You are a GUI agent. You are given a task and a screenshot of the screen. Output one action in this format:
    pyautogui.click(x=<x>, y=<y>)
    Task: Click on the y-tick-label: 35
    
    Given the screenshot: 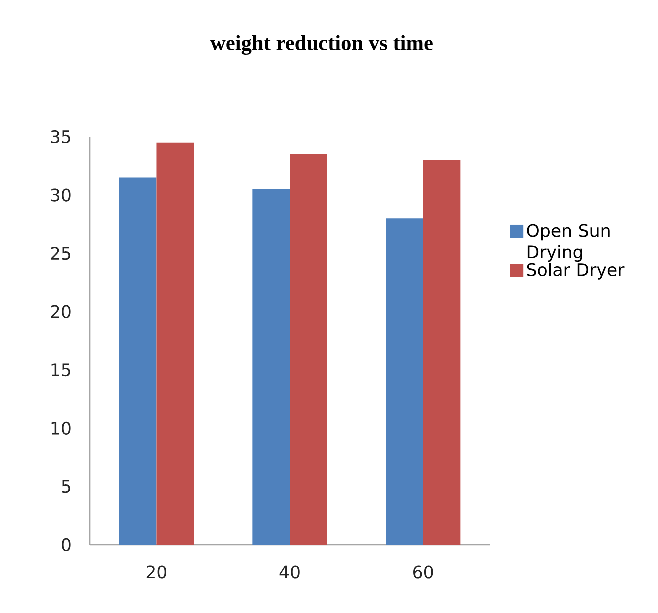 What is the action you would take?
    pyautogui.click(x=60, y=137)
    